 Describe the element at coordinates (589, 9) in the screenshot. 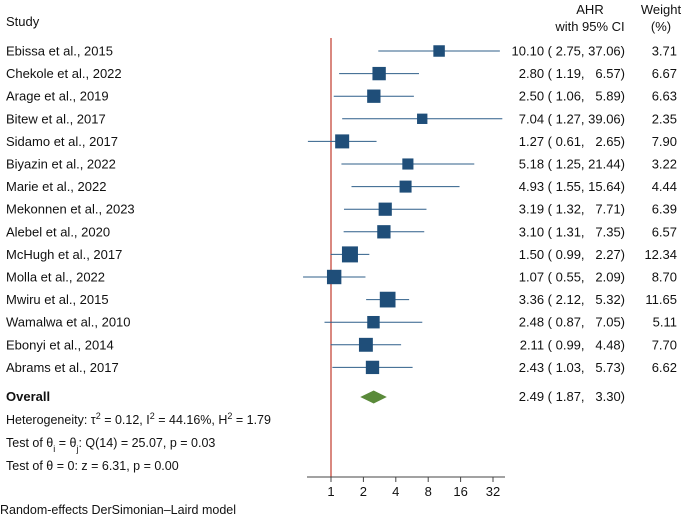

I see `header-effect-line1: AHR` at that location.